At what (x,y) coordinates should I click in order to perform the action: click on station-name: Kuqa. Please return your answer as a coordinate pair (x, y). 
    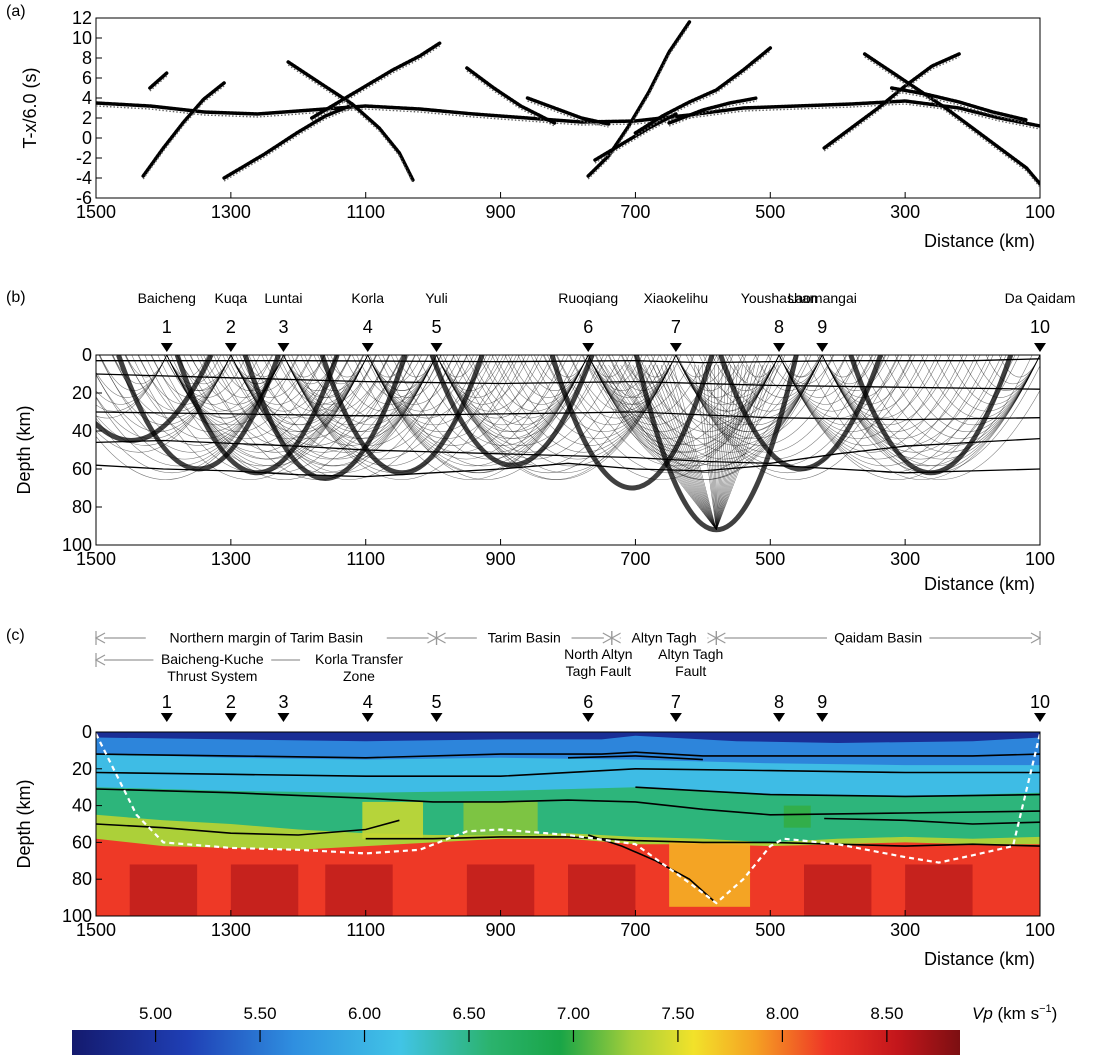
    Looking at the image, I should click on (231, 298).